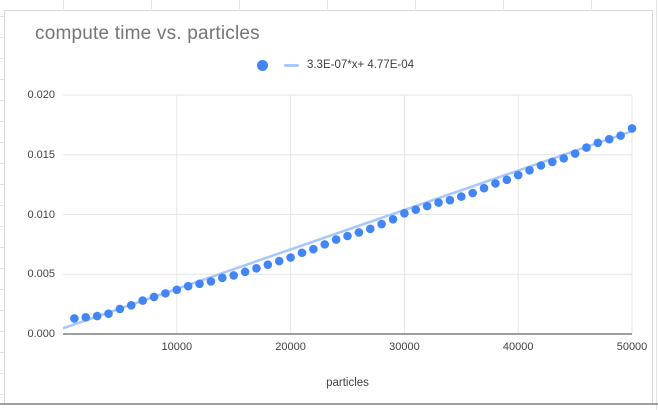  I want to click on legend-series-dot-icon, so click(262, 65).